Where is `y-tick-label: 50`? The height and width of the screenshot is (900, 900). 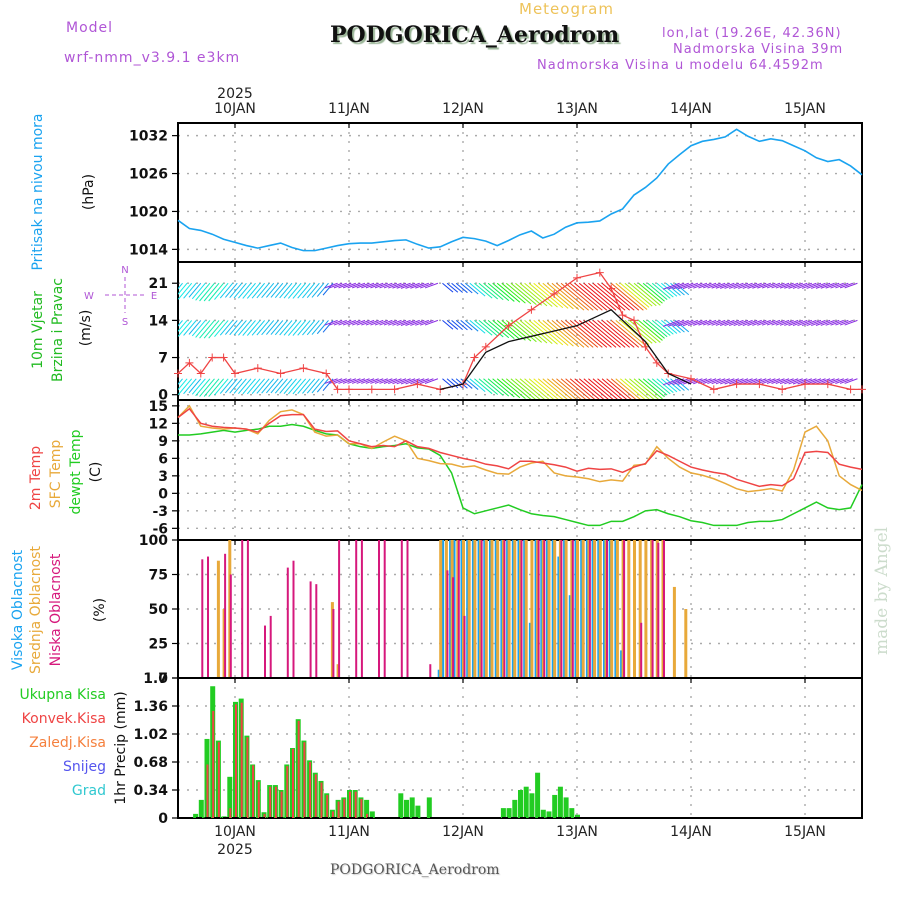
y-tick-label: 50 is located at coordinates (159, 610).